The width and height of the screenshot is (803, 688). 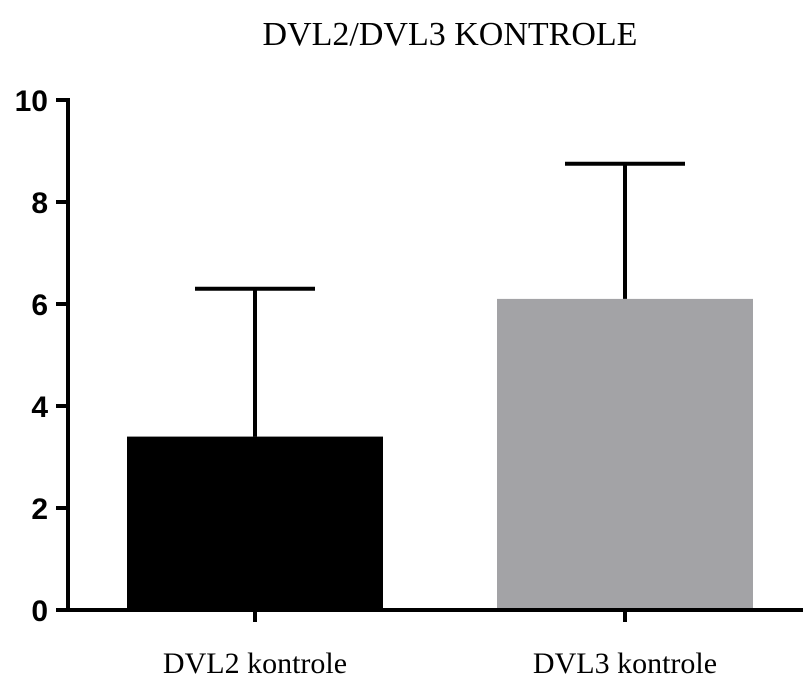 What do you see at coordinates (39, 407) in the screenshot?
I see `y-tick-label-4: 4` at bounding box center [39, 407].